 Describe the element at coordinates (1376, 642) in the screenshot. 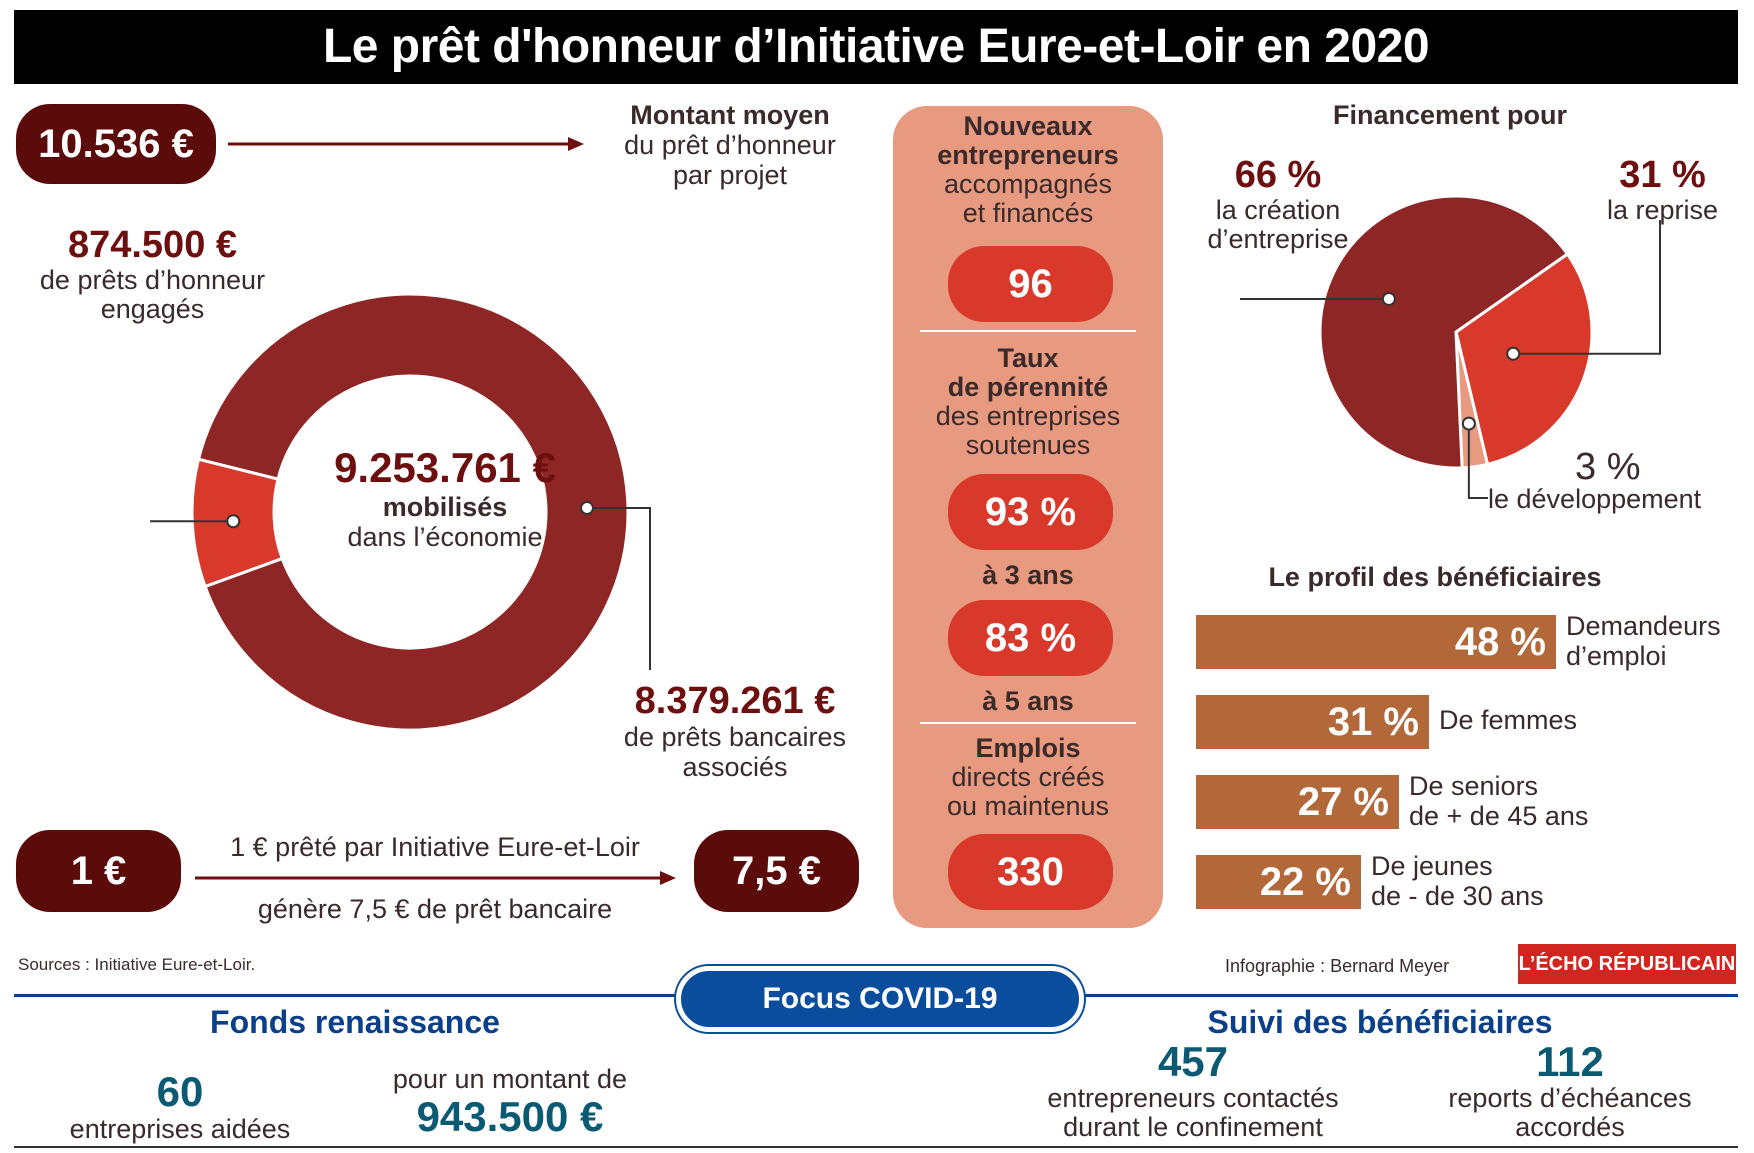

I see `profile-bar: 48 %` at that location.